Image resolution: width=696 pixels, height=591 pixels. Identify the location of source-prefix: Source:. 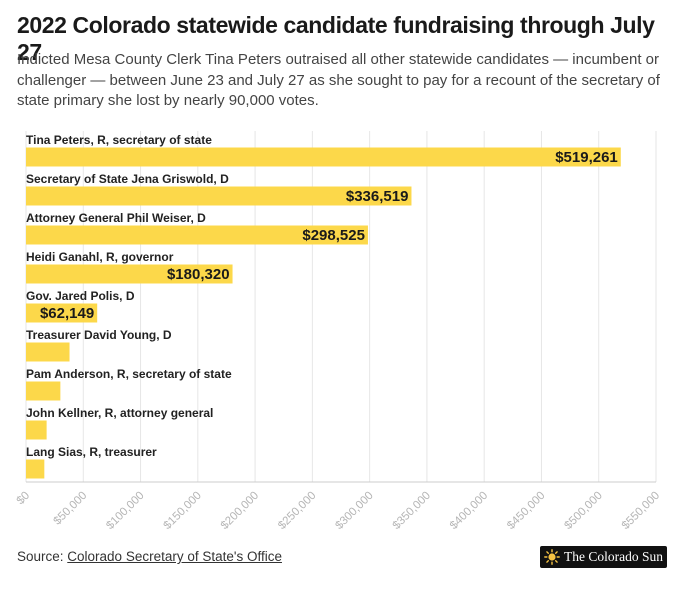
(42, 556).